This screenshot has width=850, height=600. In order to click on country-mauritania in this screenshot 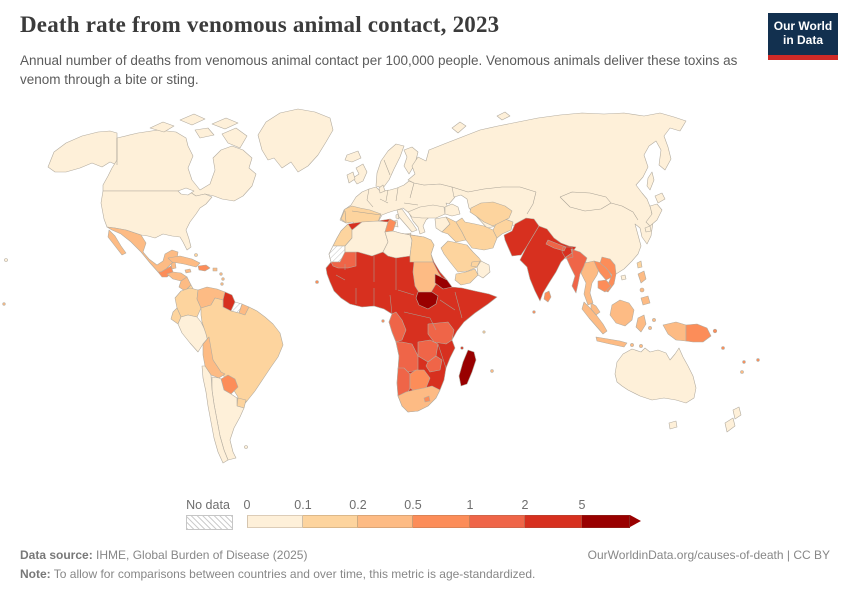, I will do `click(343, 260)`.